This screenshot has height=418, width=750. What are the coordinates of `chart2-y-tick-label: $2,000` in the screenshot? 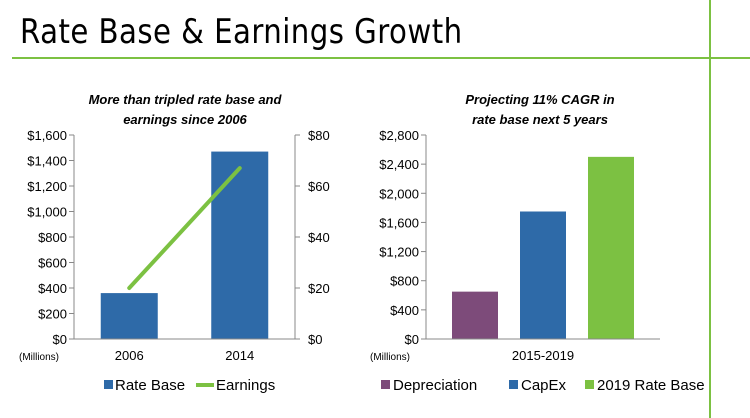 It's located at (399, 193).